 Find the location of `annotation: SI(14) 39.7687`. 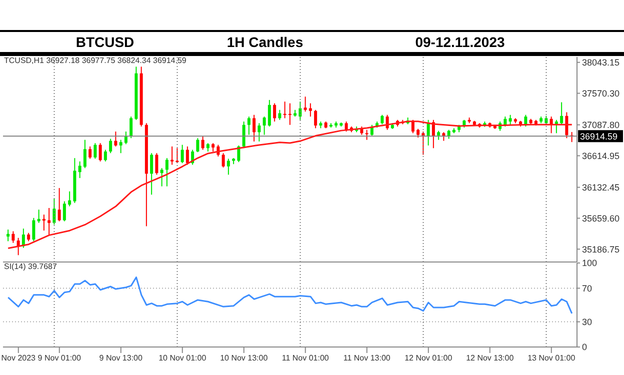

annotation: SI(14) 39.7687 is located at coordinates (30, 266).